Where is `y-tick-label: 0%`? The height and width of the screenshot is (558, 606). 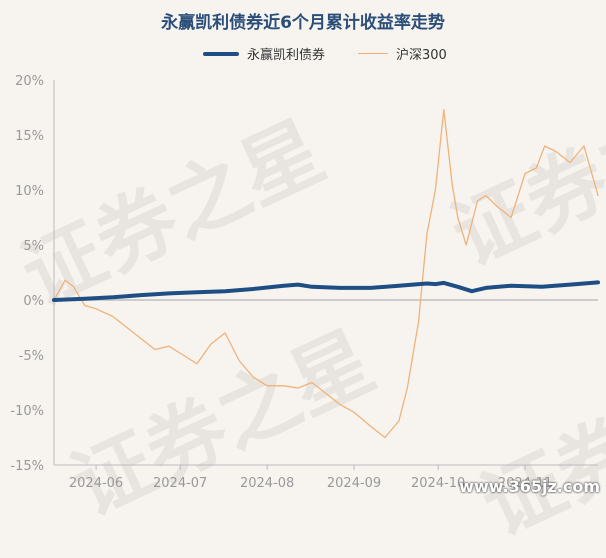
y-tick-label: 0% is located at coordinates (33, 301).